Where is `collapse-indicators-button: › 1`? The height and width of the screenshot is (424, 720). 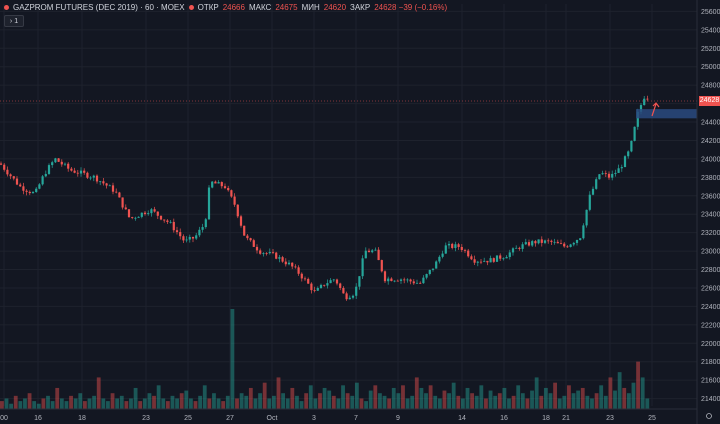 collapse-indicators-button: › 1 is located at coordinates (14, 21).